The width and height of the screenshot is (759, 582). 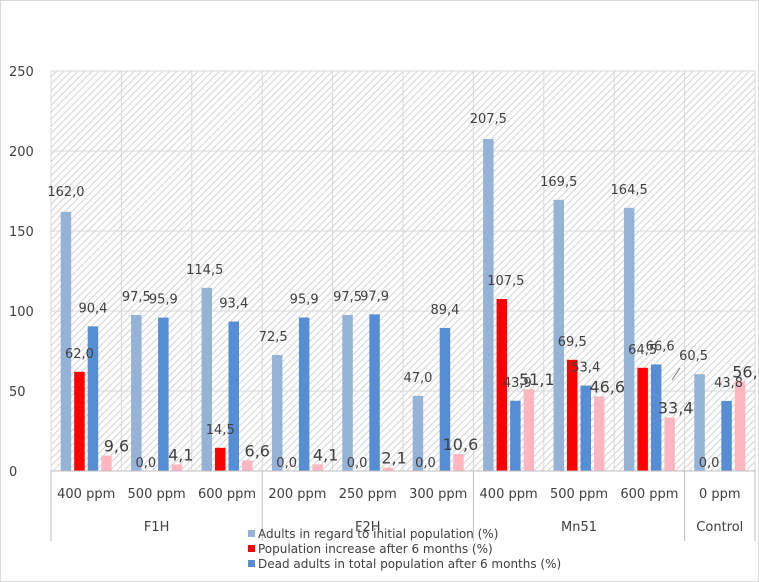 What do you see at coordinates (233, 304) in the screenshot?
I see `data-label: 93,4` at bounding box center [233, 304].